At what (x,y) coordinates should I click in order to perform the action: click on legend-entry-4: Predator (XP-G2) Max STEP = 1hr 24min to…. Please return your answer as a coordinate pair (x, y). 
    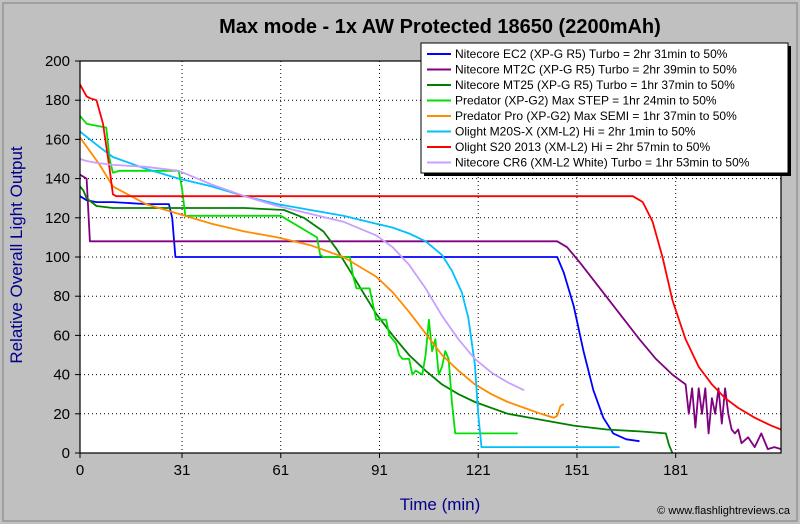
    Looking at the image, I should click on (586, 101).